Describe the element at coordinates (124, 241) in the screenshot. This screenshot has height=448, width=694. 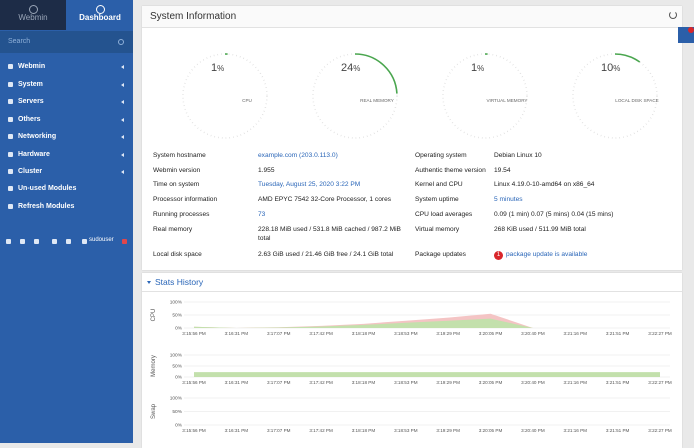
I see `logout-icon` at that location.